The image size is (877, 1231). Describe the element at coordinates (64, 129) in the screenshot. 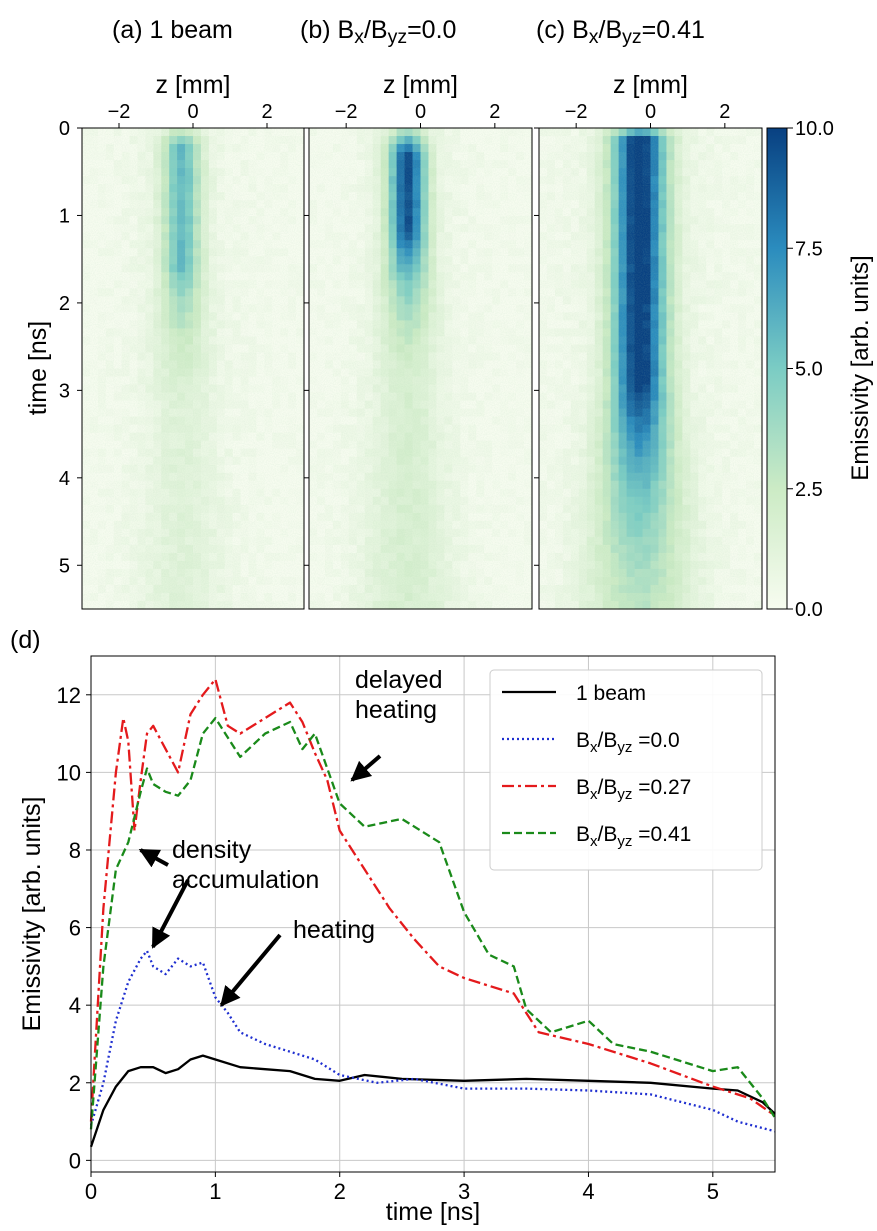

I see `time-tick-label: 0` at that location.